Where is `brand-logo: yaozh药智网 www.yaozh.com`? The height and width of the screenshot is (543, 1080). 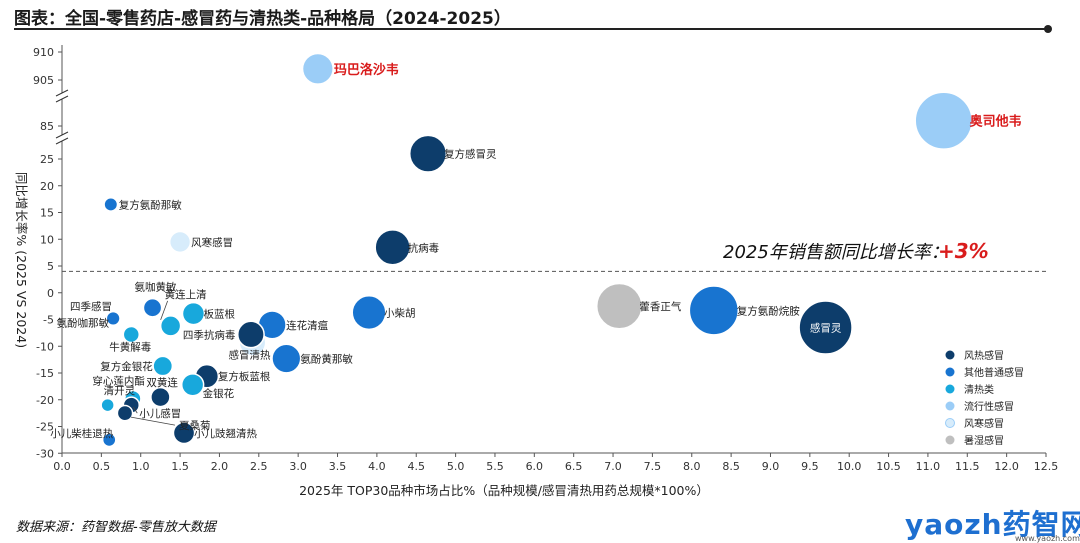 brand-logo: yaozh药智网 www.yaozh.com is located at coordinates (992, 523).